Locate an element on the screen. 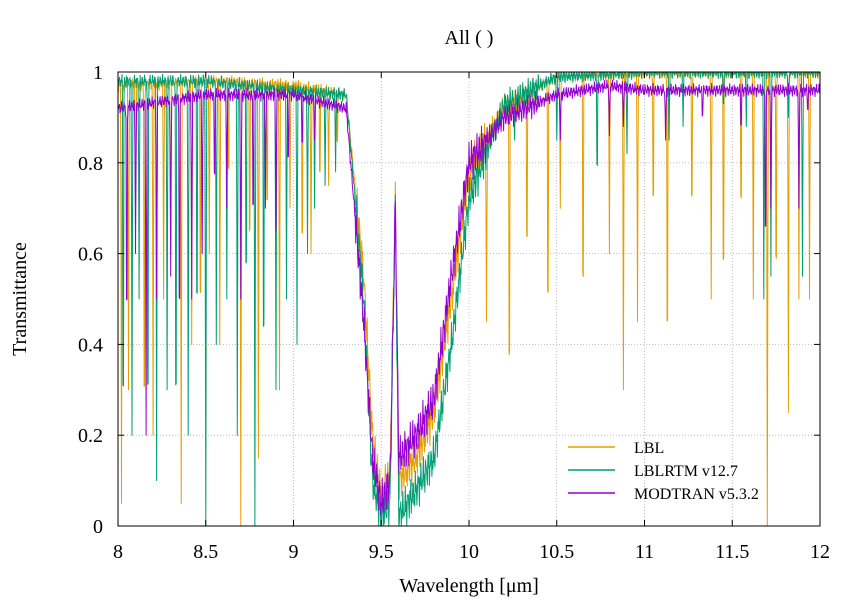  x-axis-title: Wavelength [μm] is located at coordinates (469, 586).